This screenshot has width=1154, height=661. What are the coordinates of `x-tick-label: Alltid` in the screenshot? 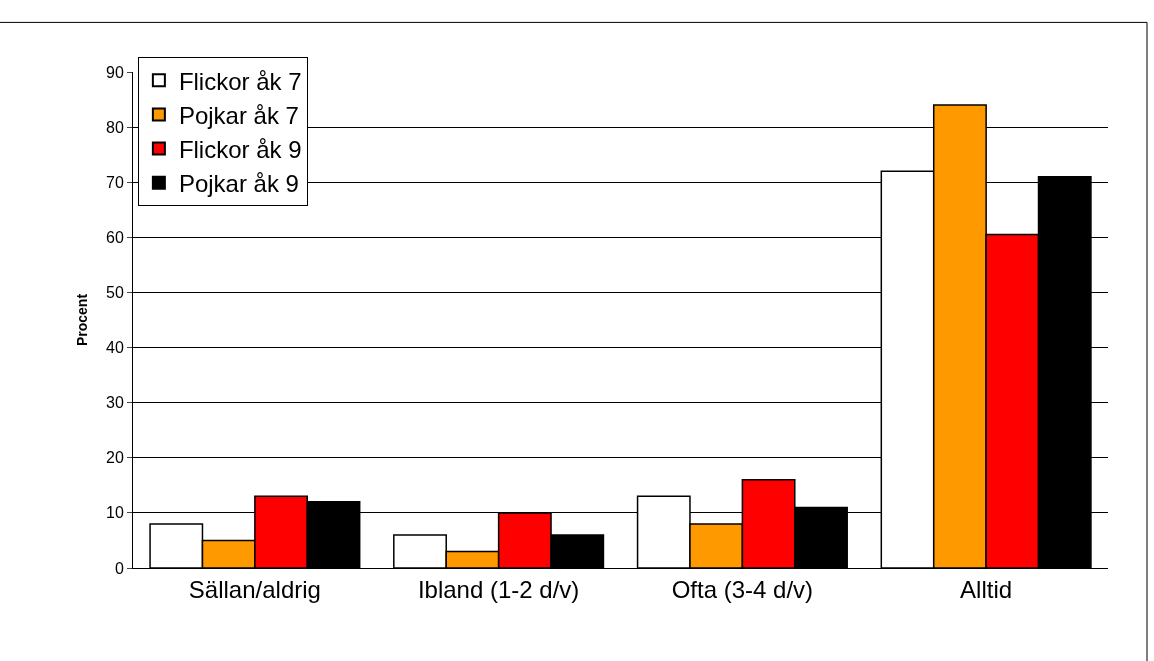 It's located at (986, 589).